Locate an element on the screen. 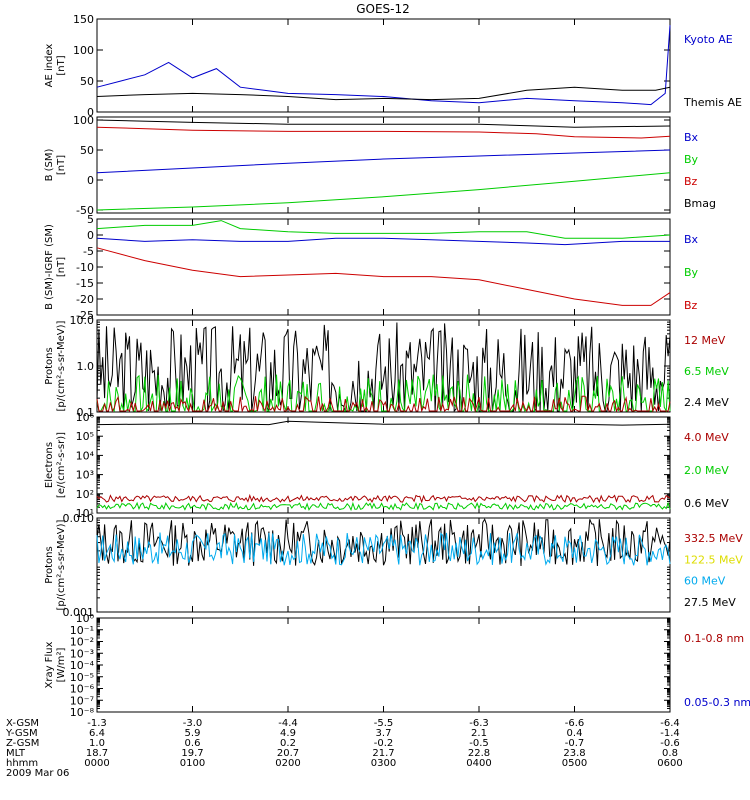 This screenshot has height=800, width=750. legend-entry: 122.5 MeV is located at coordinates (713, 559).